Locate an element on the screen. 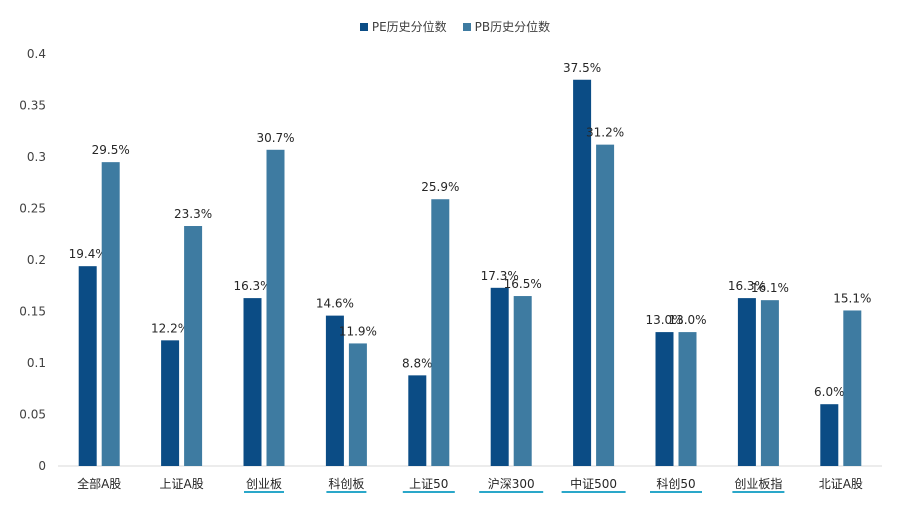  legend-item-pe: PE历史分位数 is located at coordinates (403, 26).